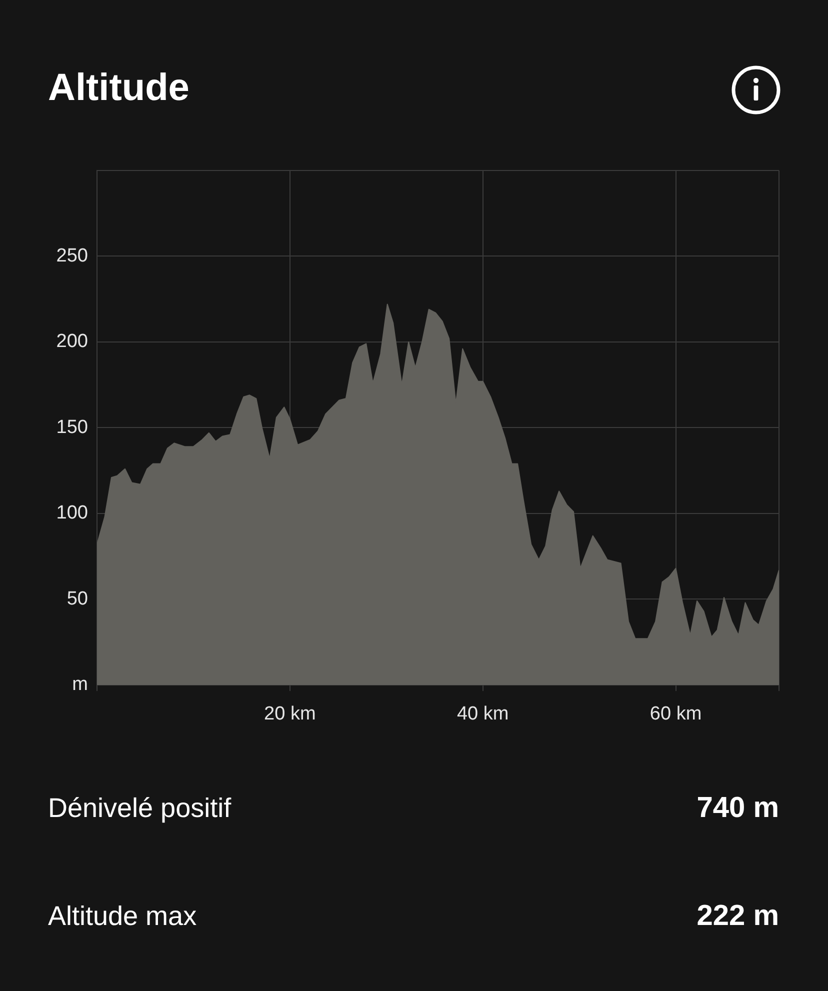 The height and width of the screenshot is (991, 828). Describe the element at coordinates (482, 714) in the screenshot. I see `x-tick-label: 40 km` at that location.